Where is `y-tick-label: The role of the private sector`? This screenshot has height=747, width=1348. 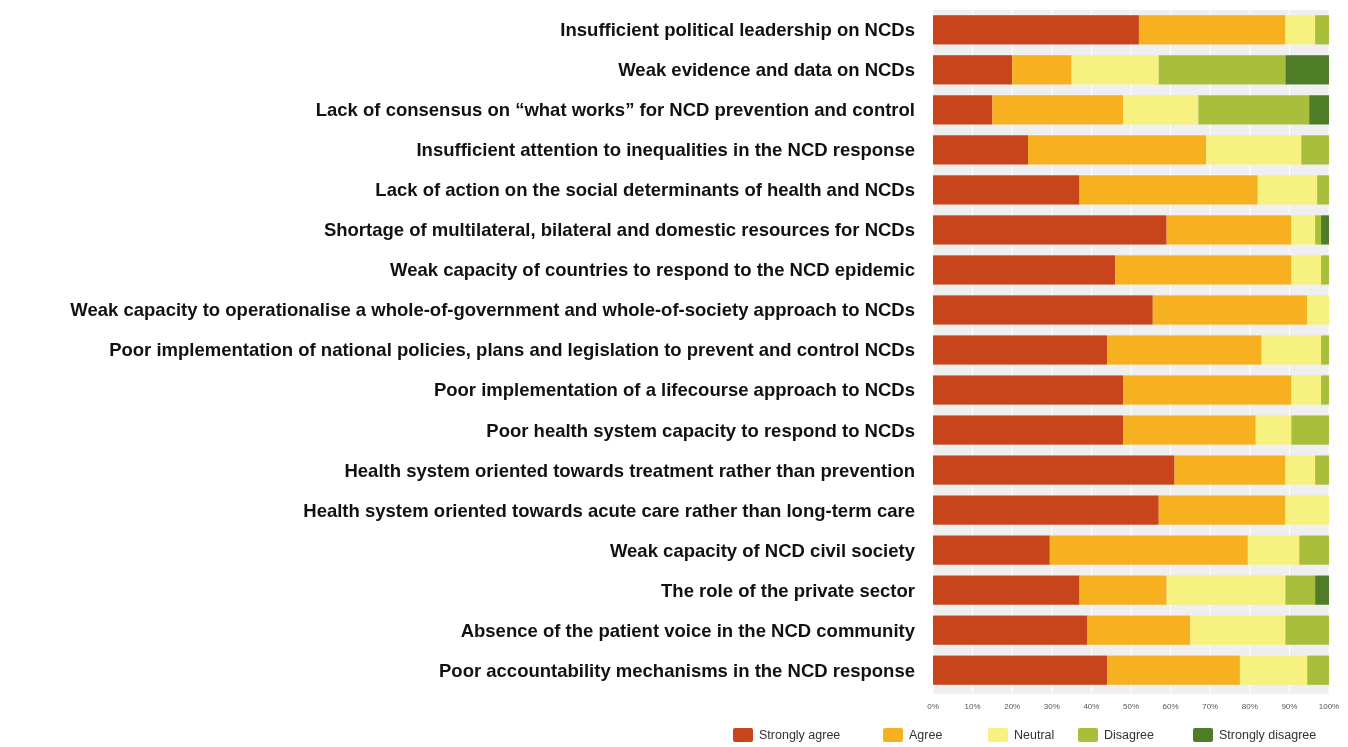 y-tick-label: The role of the private sector is located at coordinates (788, 590).